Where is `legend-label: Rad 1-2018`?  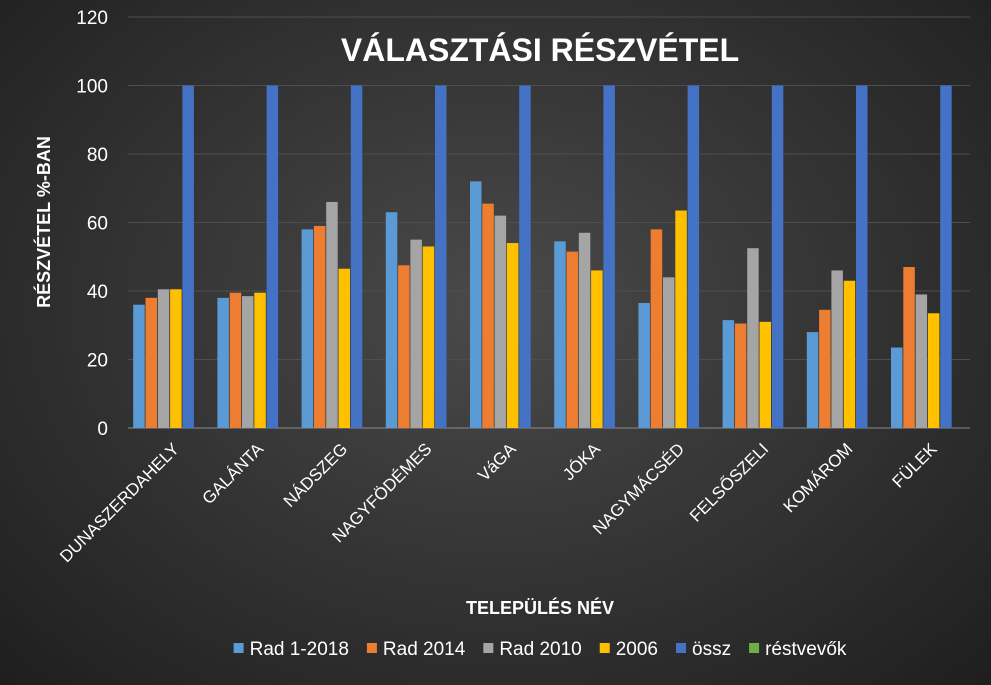 legend-label: Rad 1-2018 is located at coordinates (299, 649).